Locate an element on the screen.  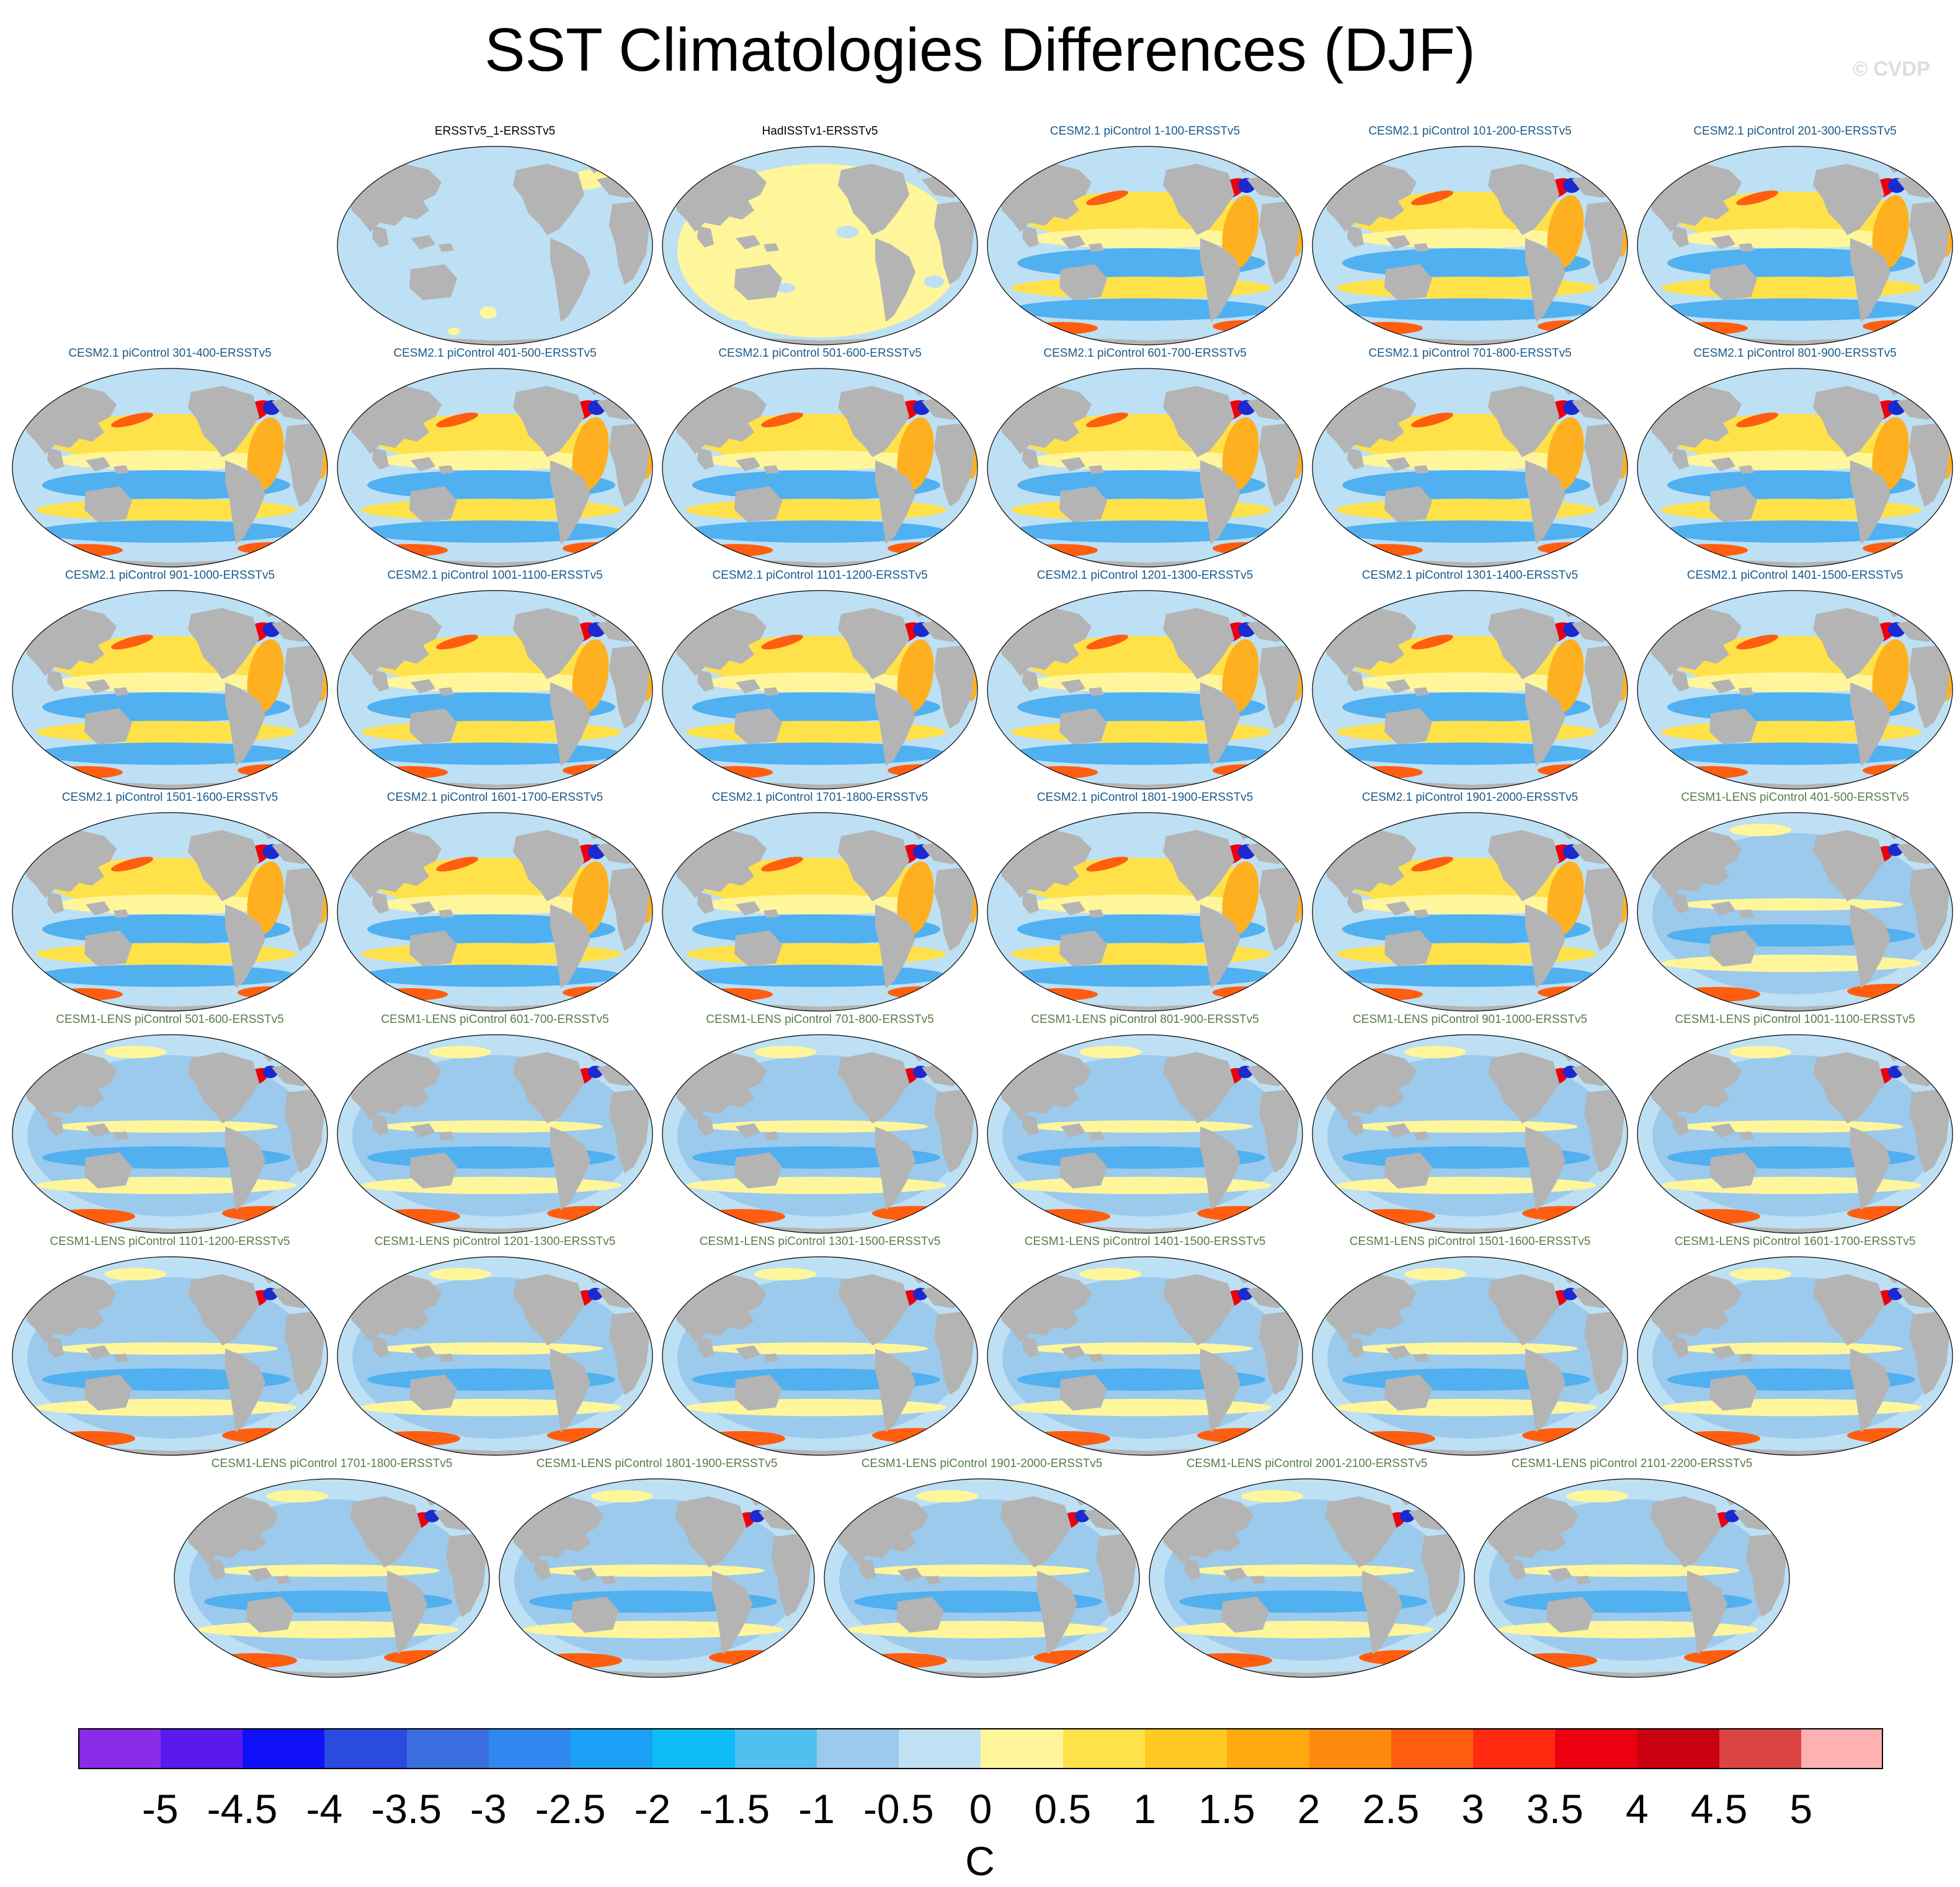
colorbar-tick-label: 0.5 is located at coordinates (1063, 1809).